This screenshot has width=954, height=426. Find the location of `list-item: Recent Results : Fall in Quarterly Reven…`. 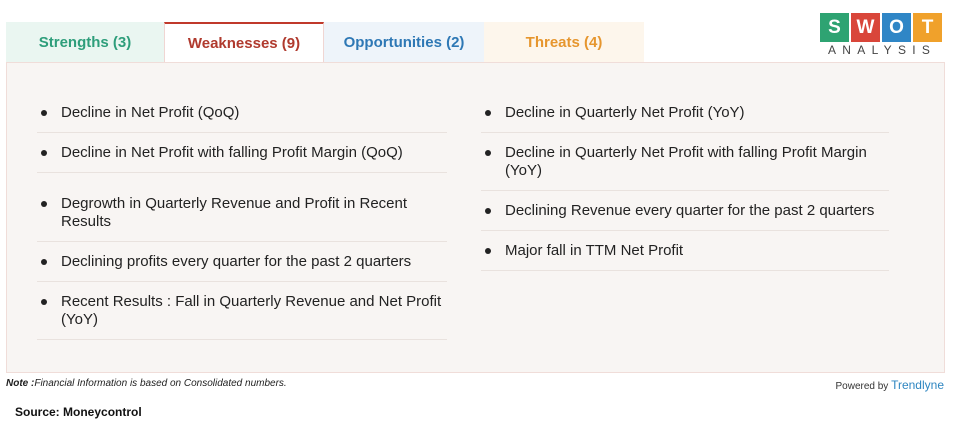

list-item: Recent Results : Fall in Quarterly Reven… is located at coordinates (242, 311).